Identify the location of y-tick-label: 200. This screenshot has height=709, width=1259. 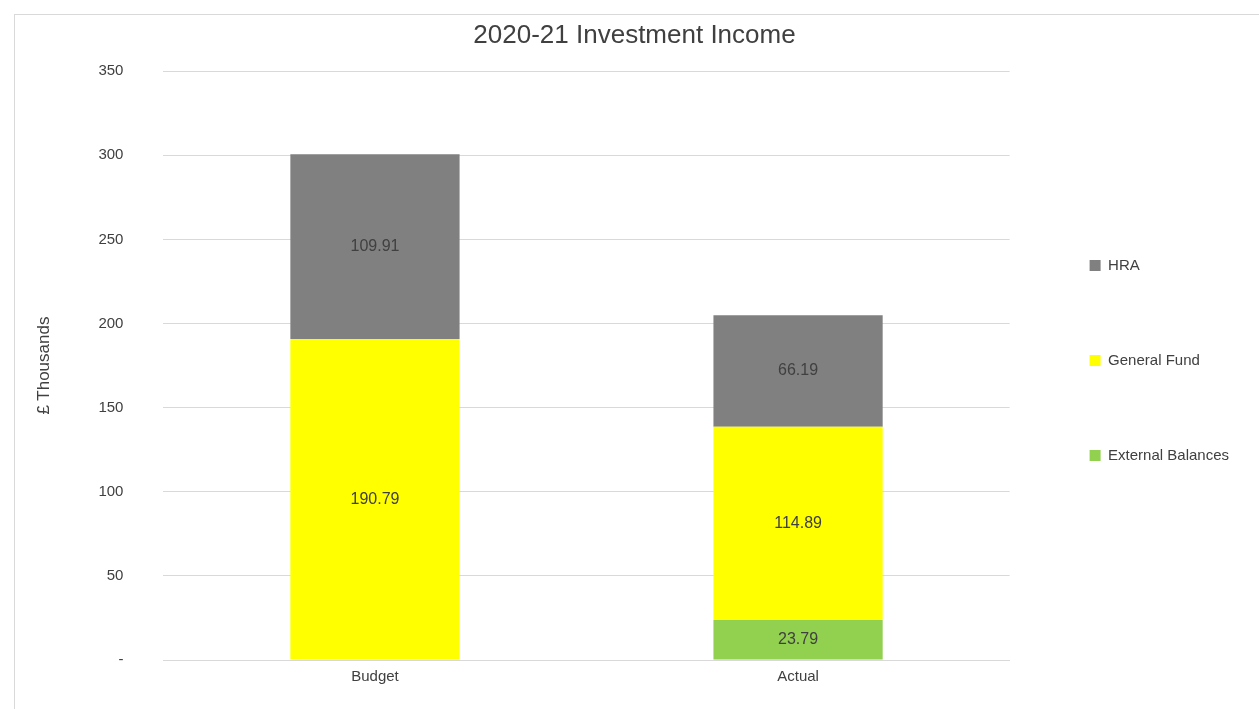
(111, 322).